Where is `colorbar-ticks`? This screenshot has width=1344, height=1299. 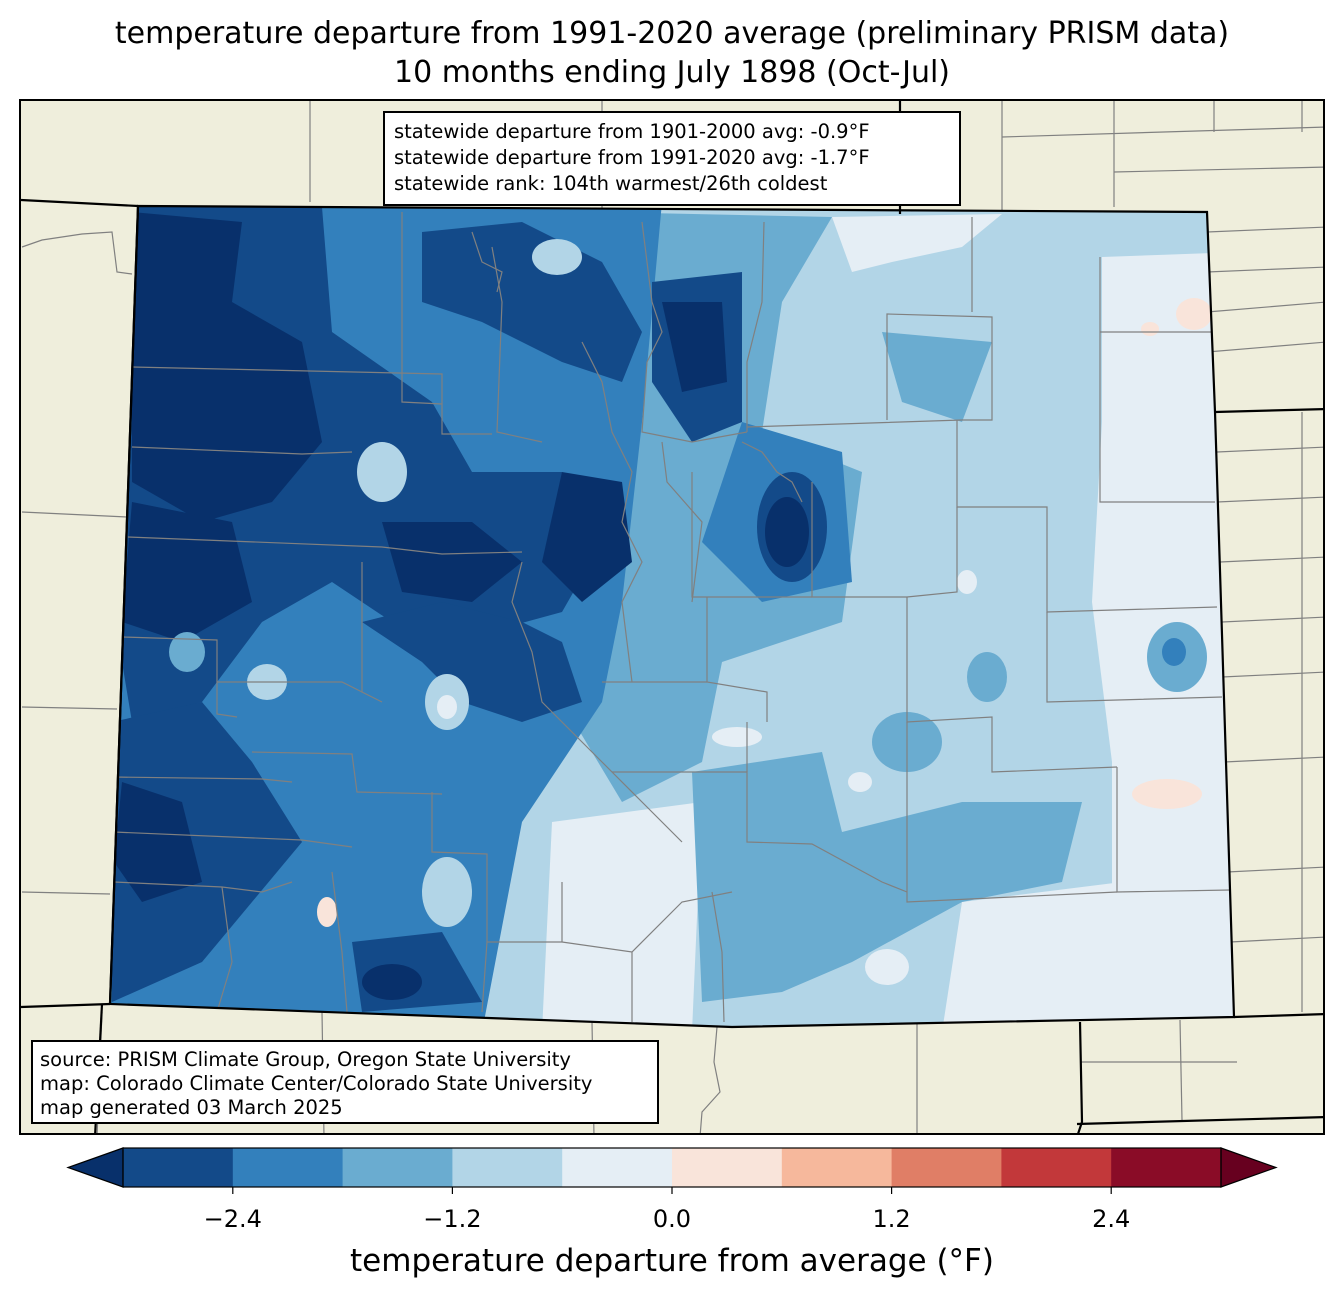 colorbar-ticks is located at coordinates (672, 1190).